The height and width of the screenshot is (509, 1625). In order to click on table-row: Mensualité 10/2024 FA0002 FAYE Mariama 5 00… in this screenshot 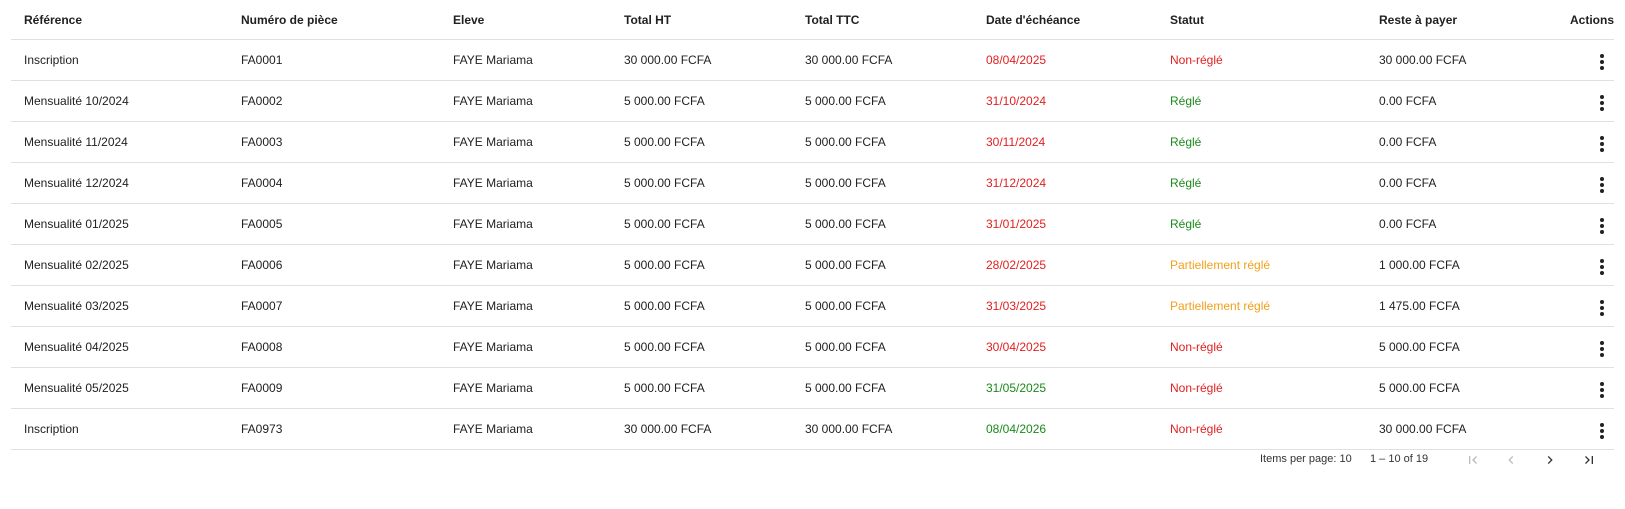, I will do `click(812, 101)`.